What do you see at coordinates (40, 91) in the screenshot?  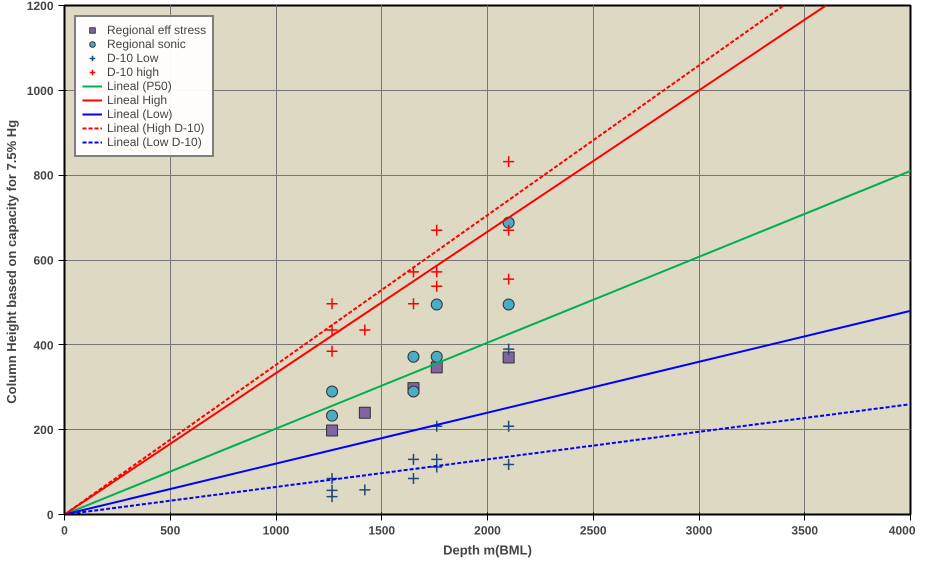 I see `y-tick-label: 1000` at bounding box center [40, 91].